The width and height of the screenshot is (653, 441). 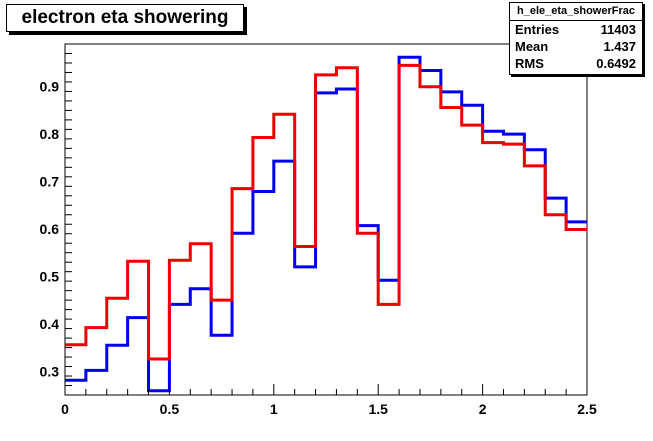 I want to click on chart-title: electron eta showering, so click(x=125, y=18).